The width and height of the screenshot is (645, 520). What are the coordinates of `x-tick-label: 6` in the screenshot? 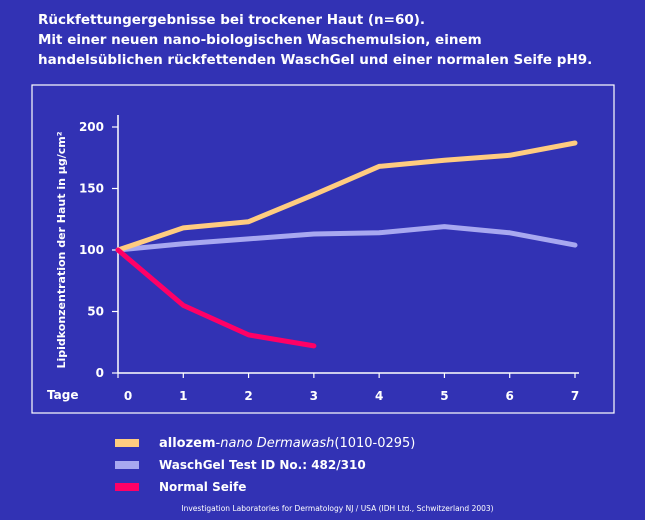 It's located at (510, 396).